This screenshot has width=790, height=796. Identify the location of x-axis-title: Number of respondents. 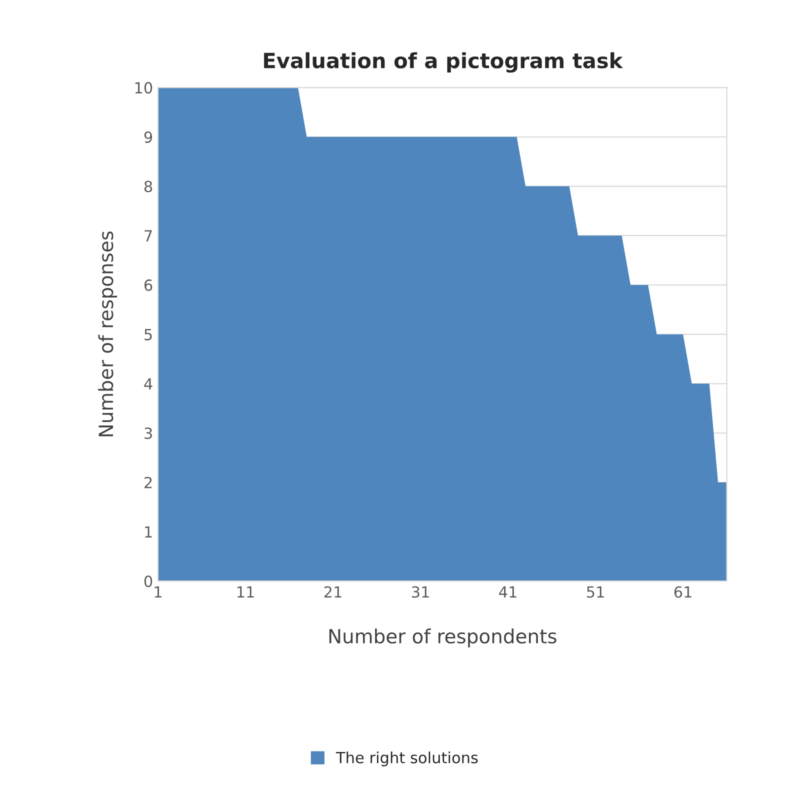
(442, 638).